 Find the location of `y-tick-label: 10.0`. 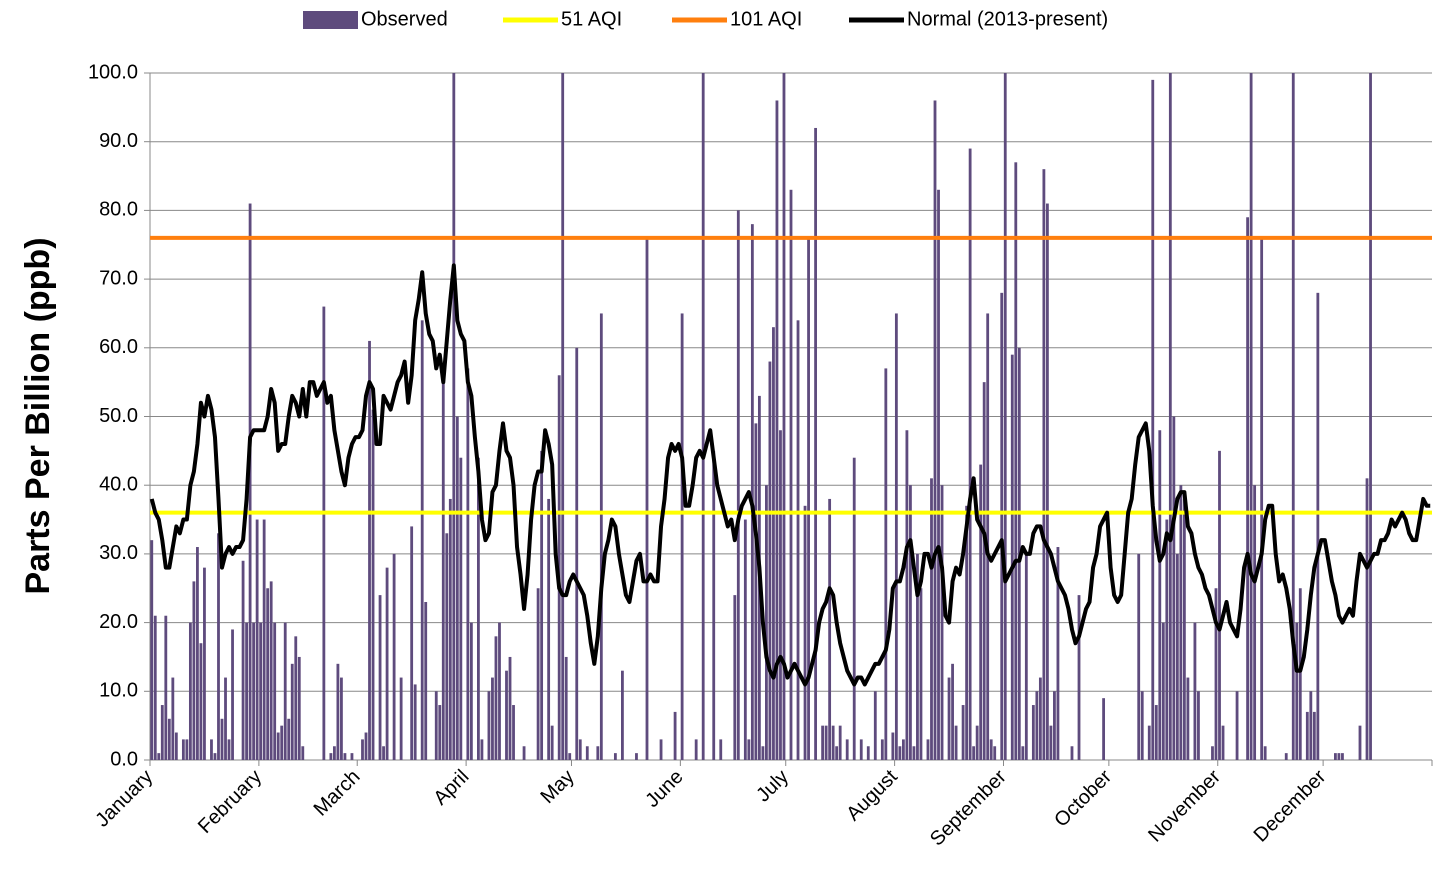

y-tick-label: 10.0 is located at coordinates (118, 691).